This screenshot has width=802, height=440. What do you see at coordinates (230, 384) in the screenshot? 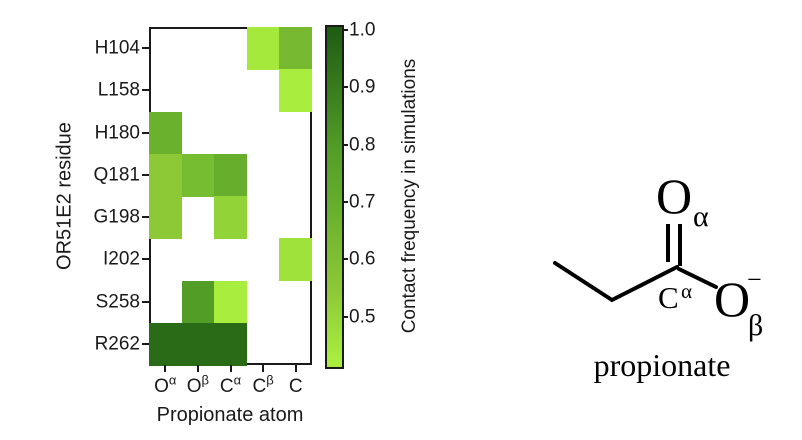
I see `x-tick-label: Cα` at bounding box center [230, 384].